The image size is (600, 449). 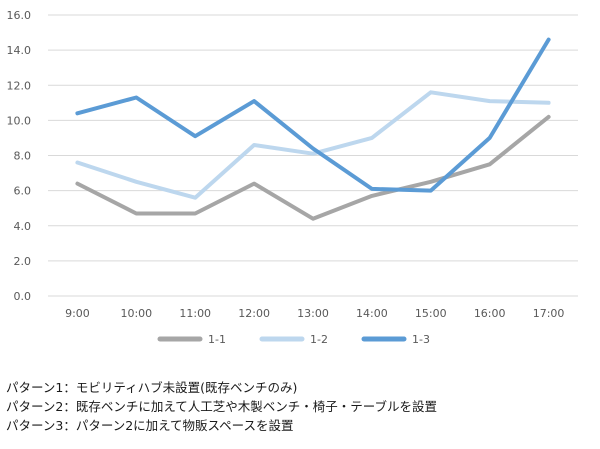 What do you see at coordinates (23, 261) in the screenshot?
I see `y-tick-label: 2.0` at bounding box center [23, 261].